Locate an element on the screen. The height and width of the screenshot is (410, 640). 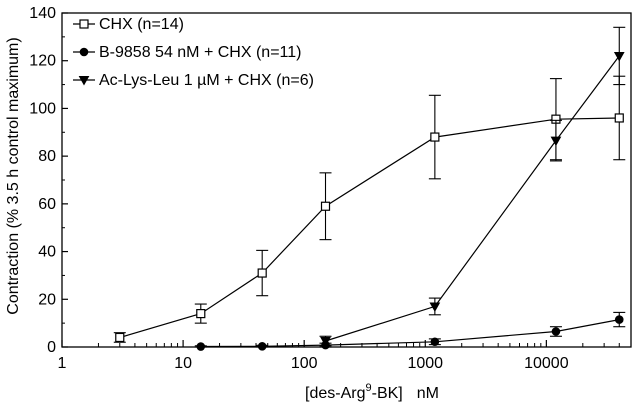
x-tick-label: 1000 is located at coordinates (425, 363).